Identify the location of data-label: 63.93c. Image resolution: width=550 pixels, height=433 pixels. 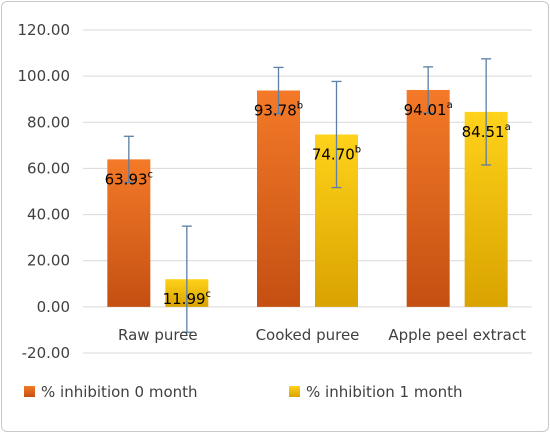
(129, 178).